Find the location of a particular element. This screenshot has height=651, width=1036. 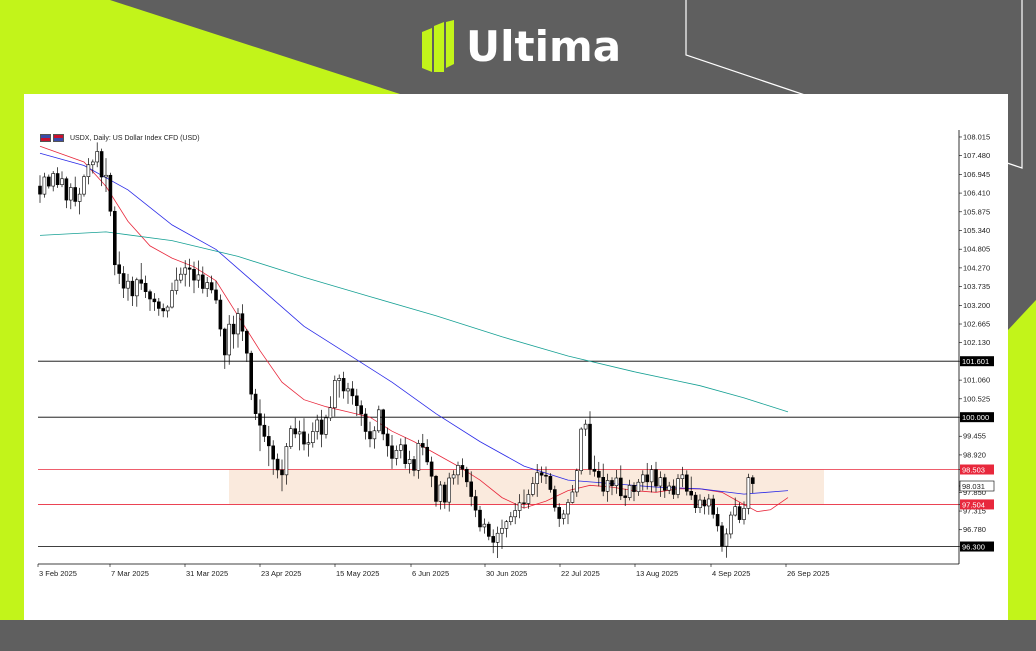

time-tick-label: 30 Jun 2025 is located at coordinates (506, 573).